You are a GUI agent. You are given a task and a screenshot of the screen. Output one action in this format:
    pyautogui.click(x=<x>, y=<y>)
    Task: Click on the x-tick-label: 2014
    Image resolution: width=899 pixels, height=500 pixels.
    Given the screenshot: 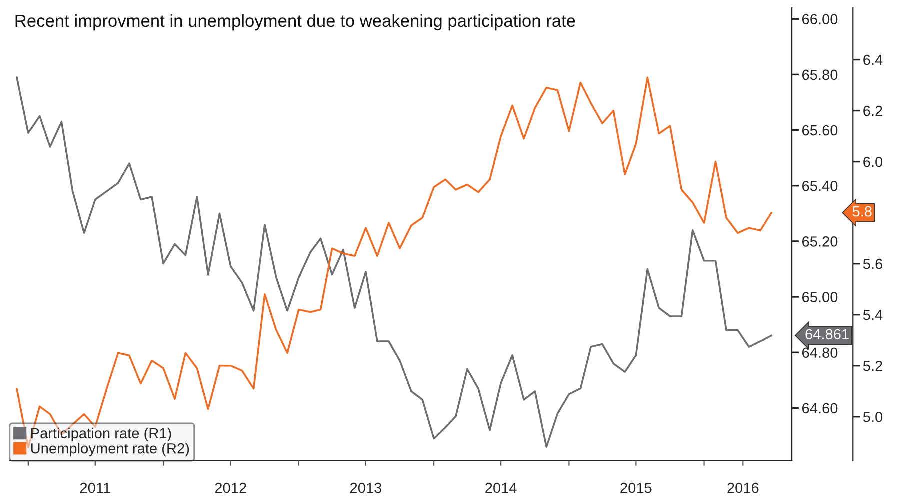 What is the action you would take?
    pyautogui.click(x=501, y=488)
    